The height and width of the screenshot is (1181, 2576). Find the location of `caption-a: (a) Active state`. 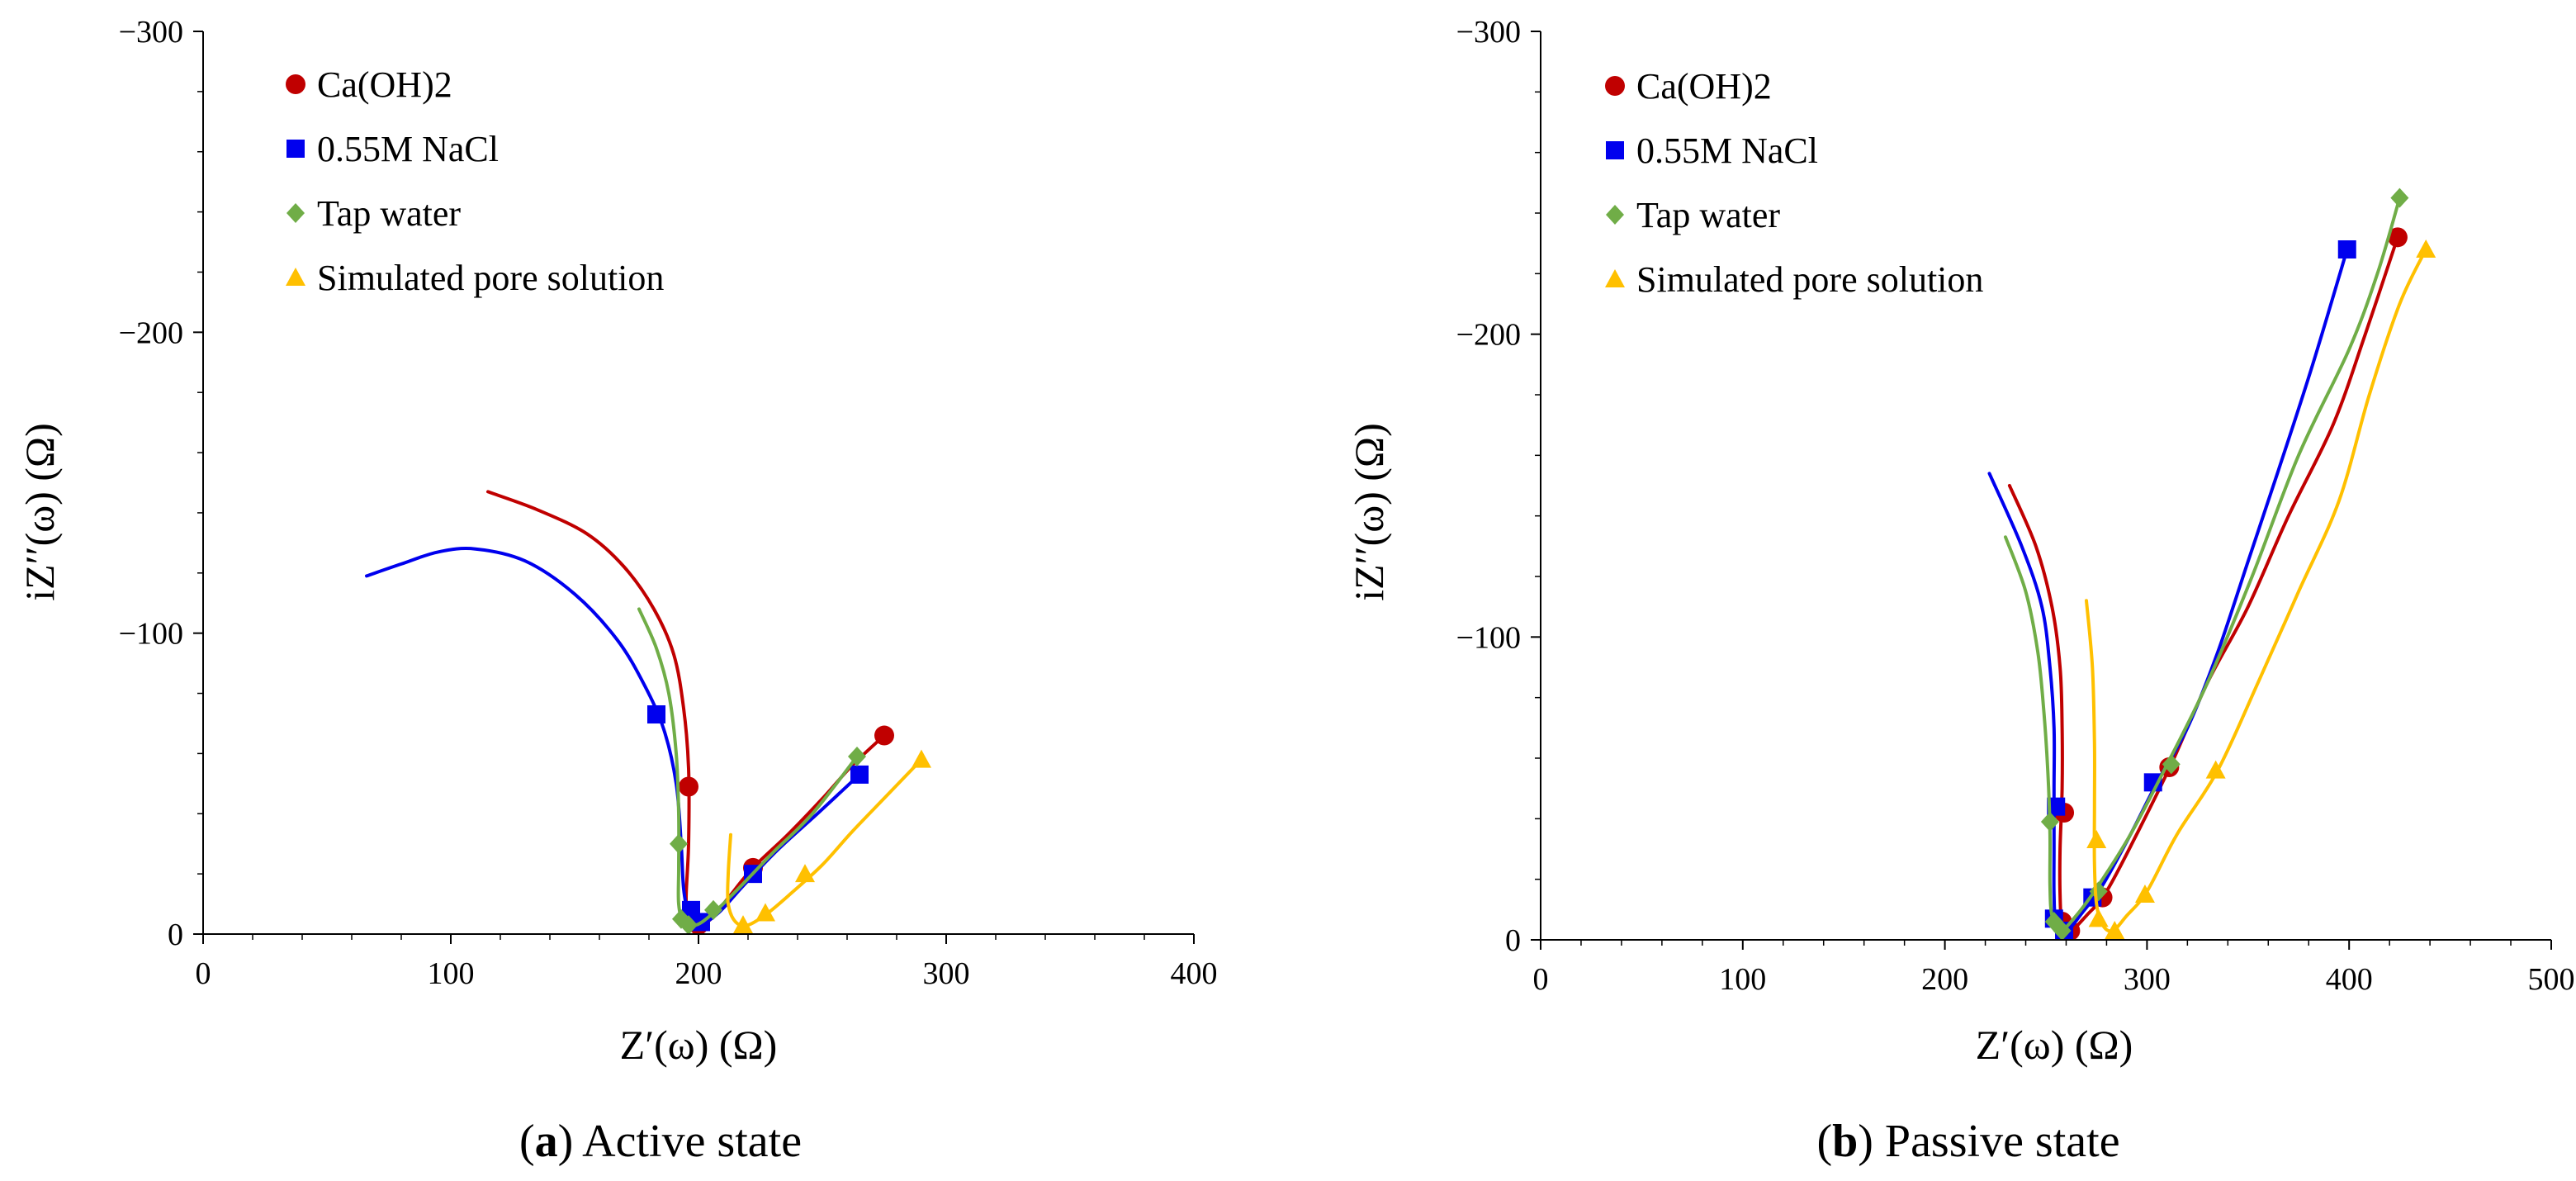

caption-a: (a) Active state is located at coordinates (660, 1142).